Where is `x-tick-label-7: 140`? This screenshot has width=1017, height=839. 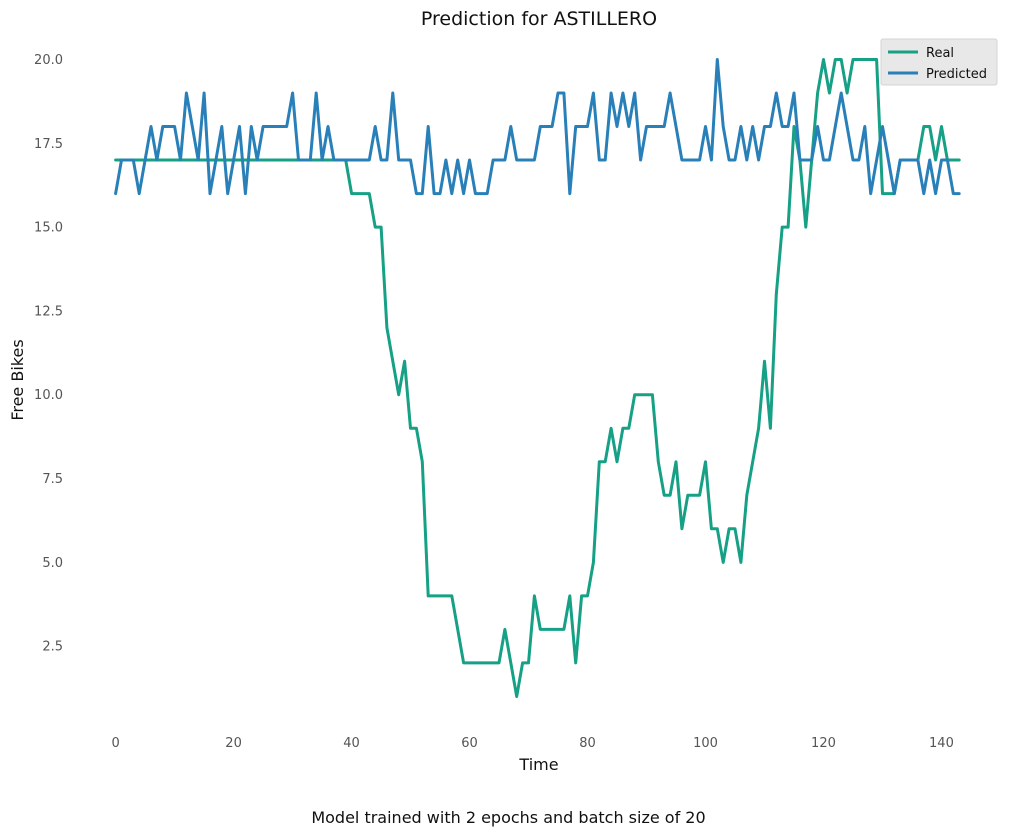
x-tick-label-7: 140 is located at coordinates (941, 743).